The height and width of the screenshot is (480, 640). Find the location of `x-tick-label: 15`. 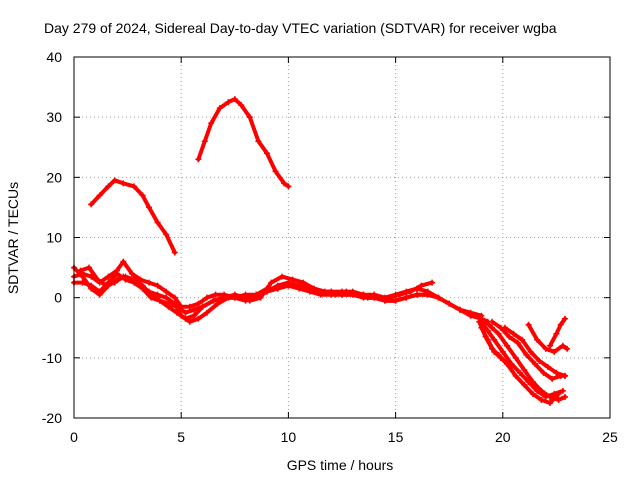

x-tick-label: 15 is located at coordinates (396, 437).